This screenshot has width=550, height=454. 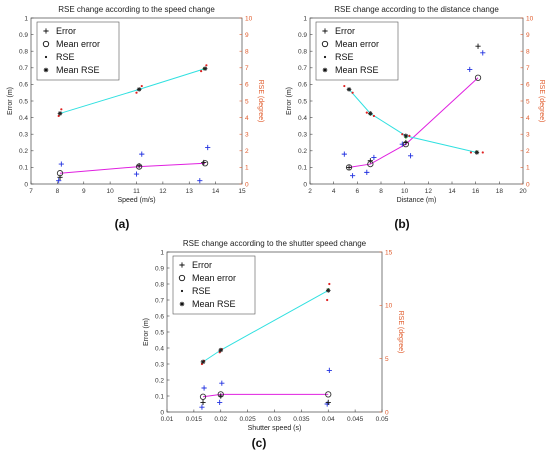 What do you see at coordinates (523, 191) in the screenshot?
I see `x-tick-label: 20` at bounding box center [523, 191].